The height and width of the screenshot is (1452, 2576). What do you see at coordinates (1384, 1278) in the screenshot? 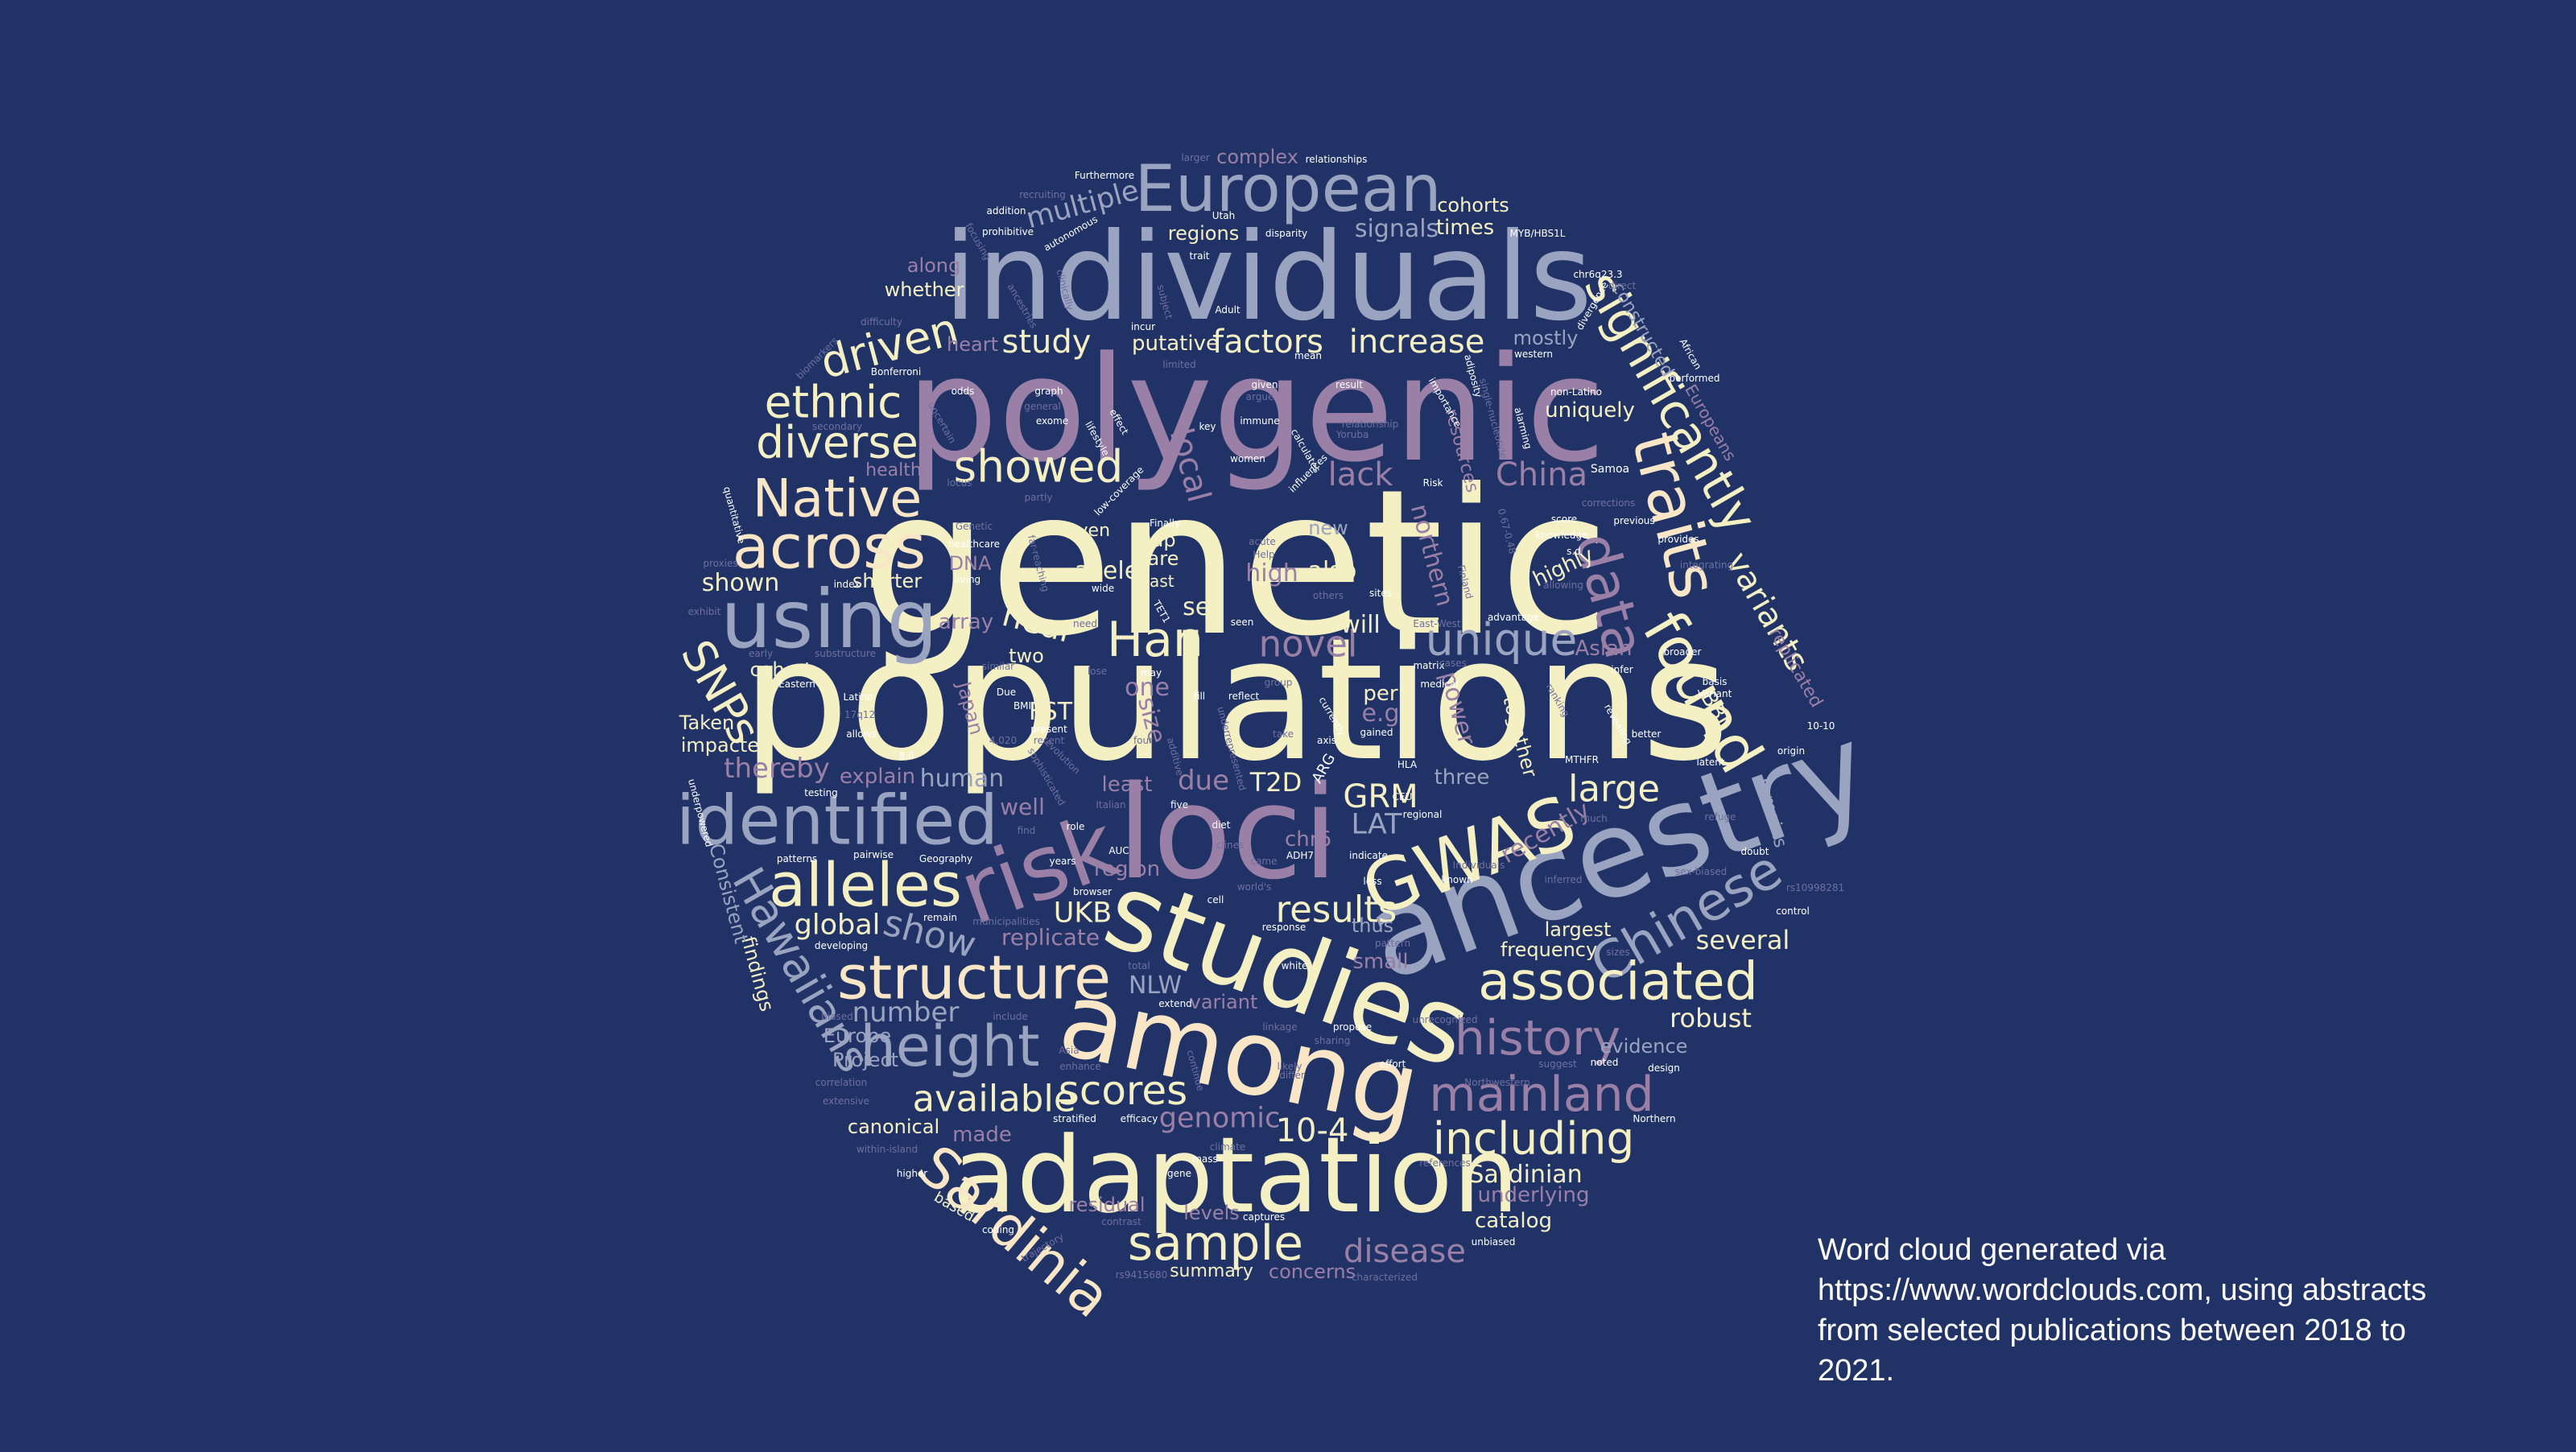
I see `cloud-word: characterized` at bounding box center [1384, 1278].